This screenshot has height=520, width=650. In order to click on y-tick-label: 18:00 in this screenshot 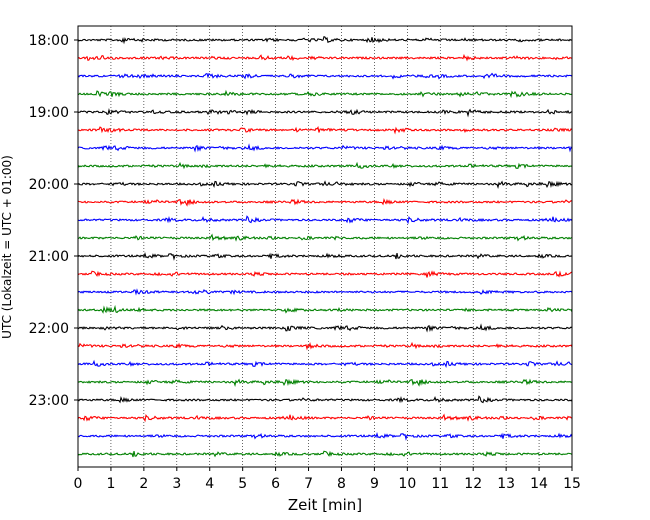, I will do `click(49, 41)`.